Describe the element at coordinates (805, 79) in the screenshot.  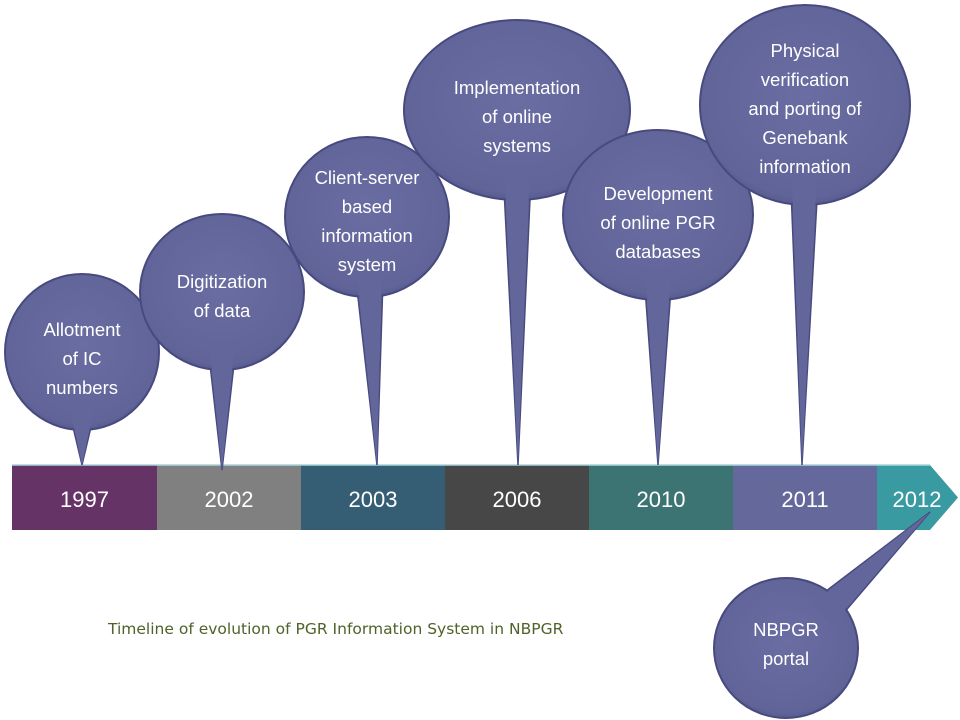
I see `event-text: verification` at that location.